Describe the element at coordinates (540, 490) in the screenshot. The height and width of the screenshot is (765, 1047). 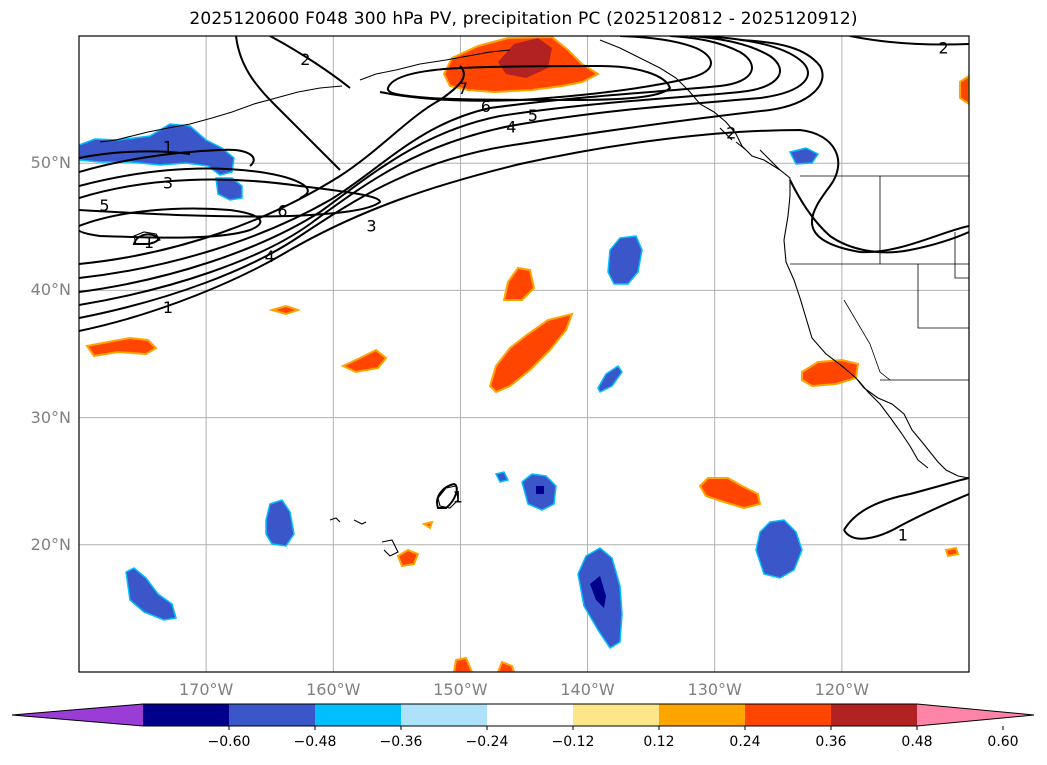
I see `precip-blob-neg-c-core` at that location.